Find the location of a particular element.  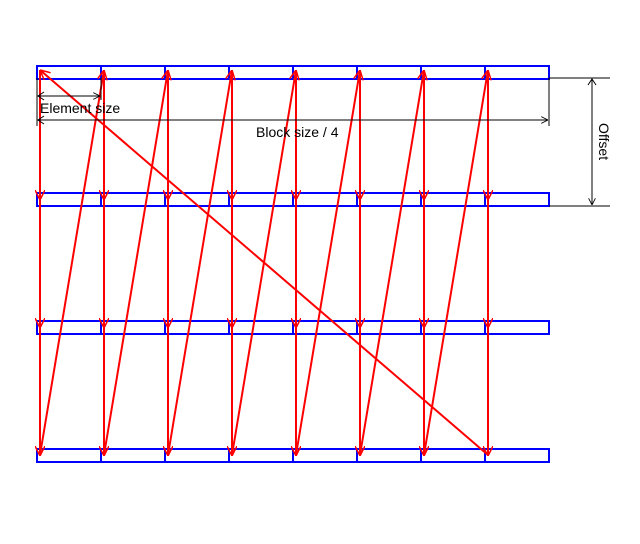

element-size-label: Element size is located at coordinates (80, 108).